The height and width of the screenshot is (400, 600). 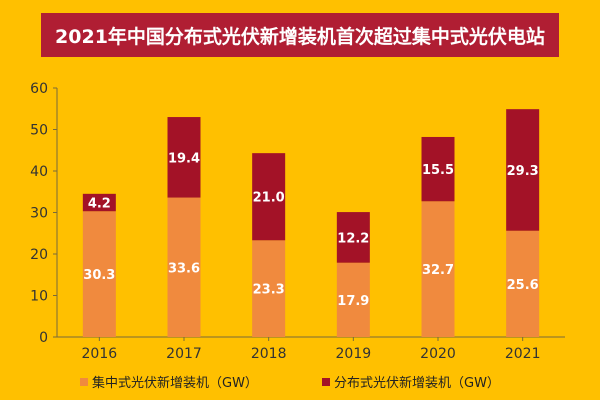 I want to click on y-tick-label: 40, so click(x=39, y=172).